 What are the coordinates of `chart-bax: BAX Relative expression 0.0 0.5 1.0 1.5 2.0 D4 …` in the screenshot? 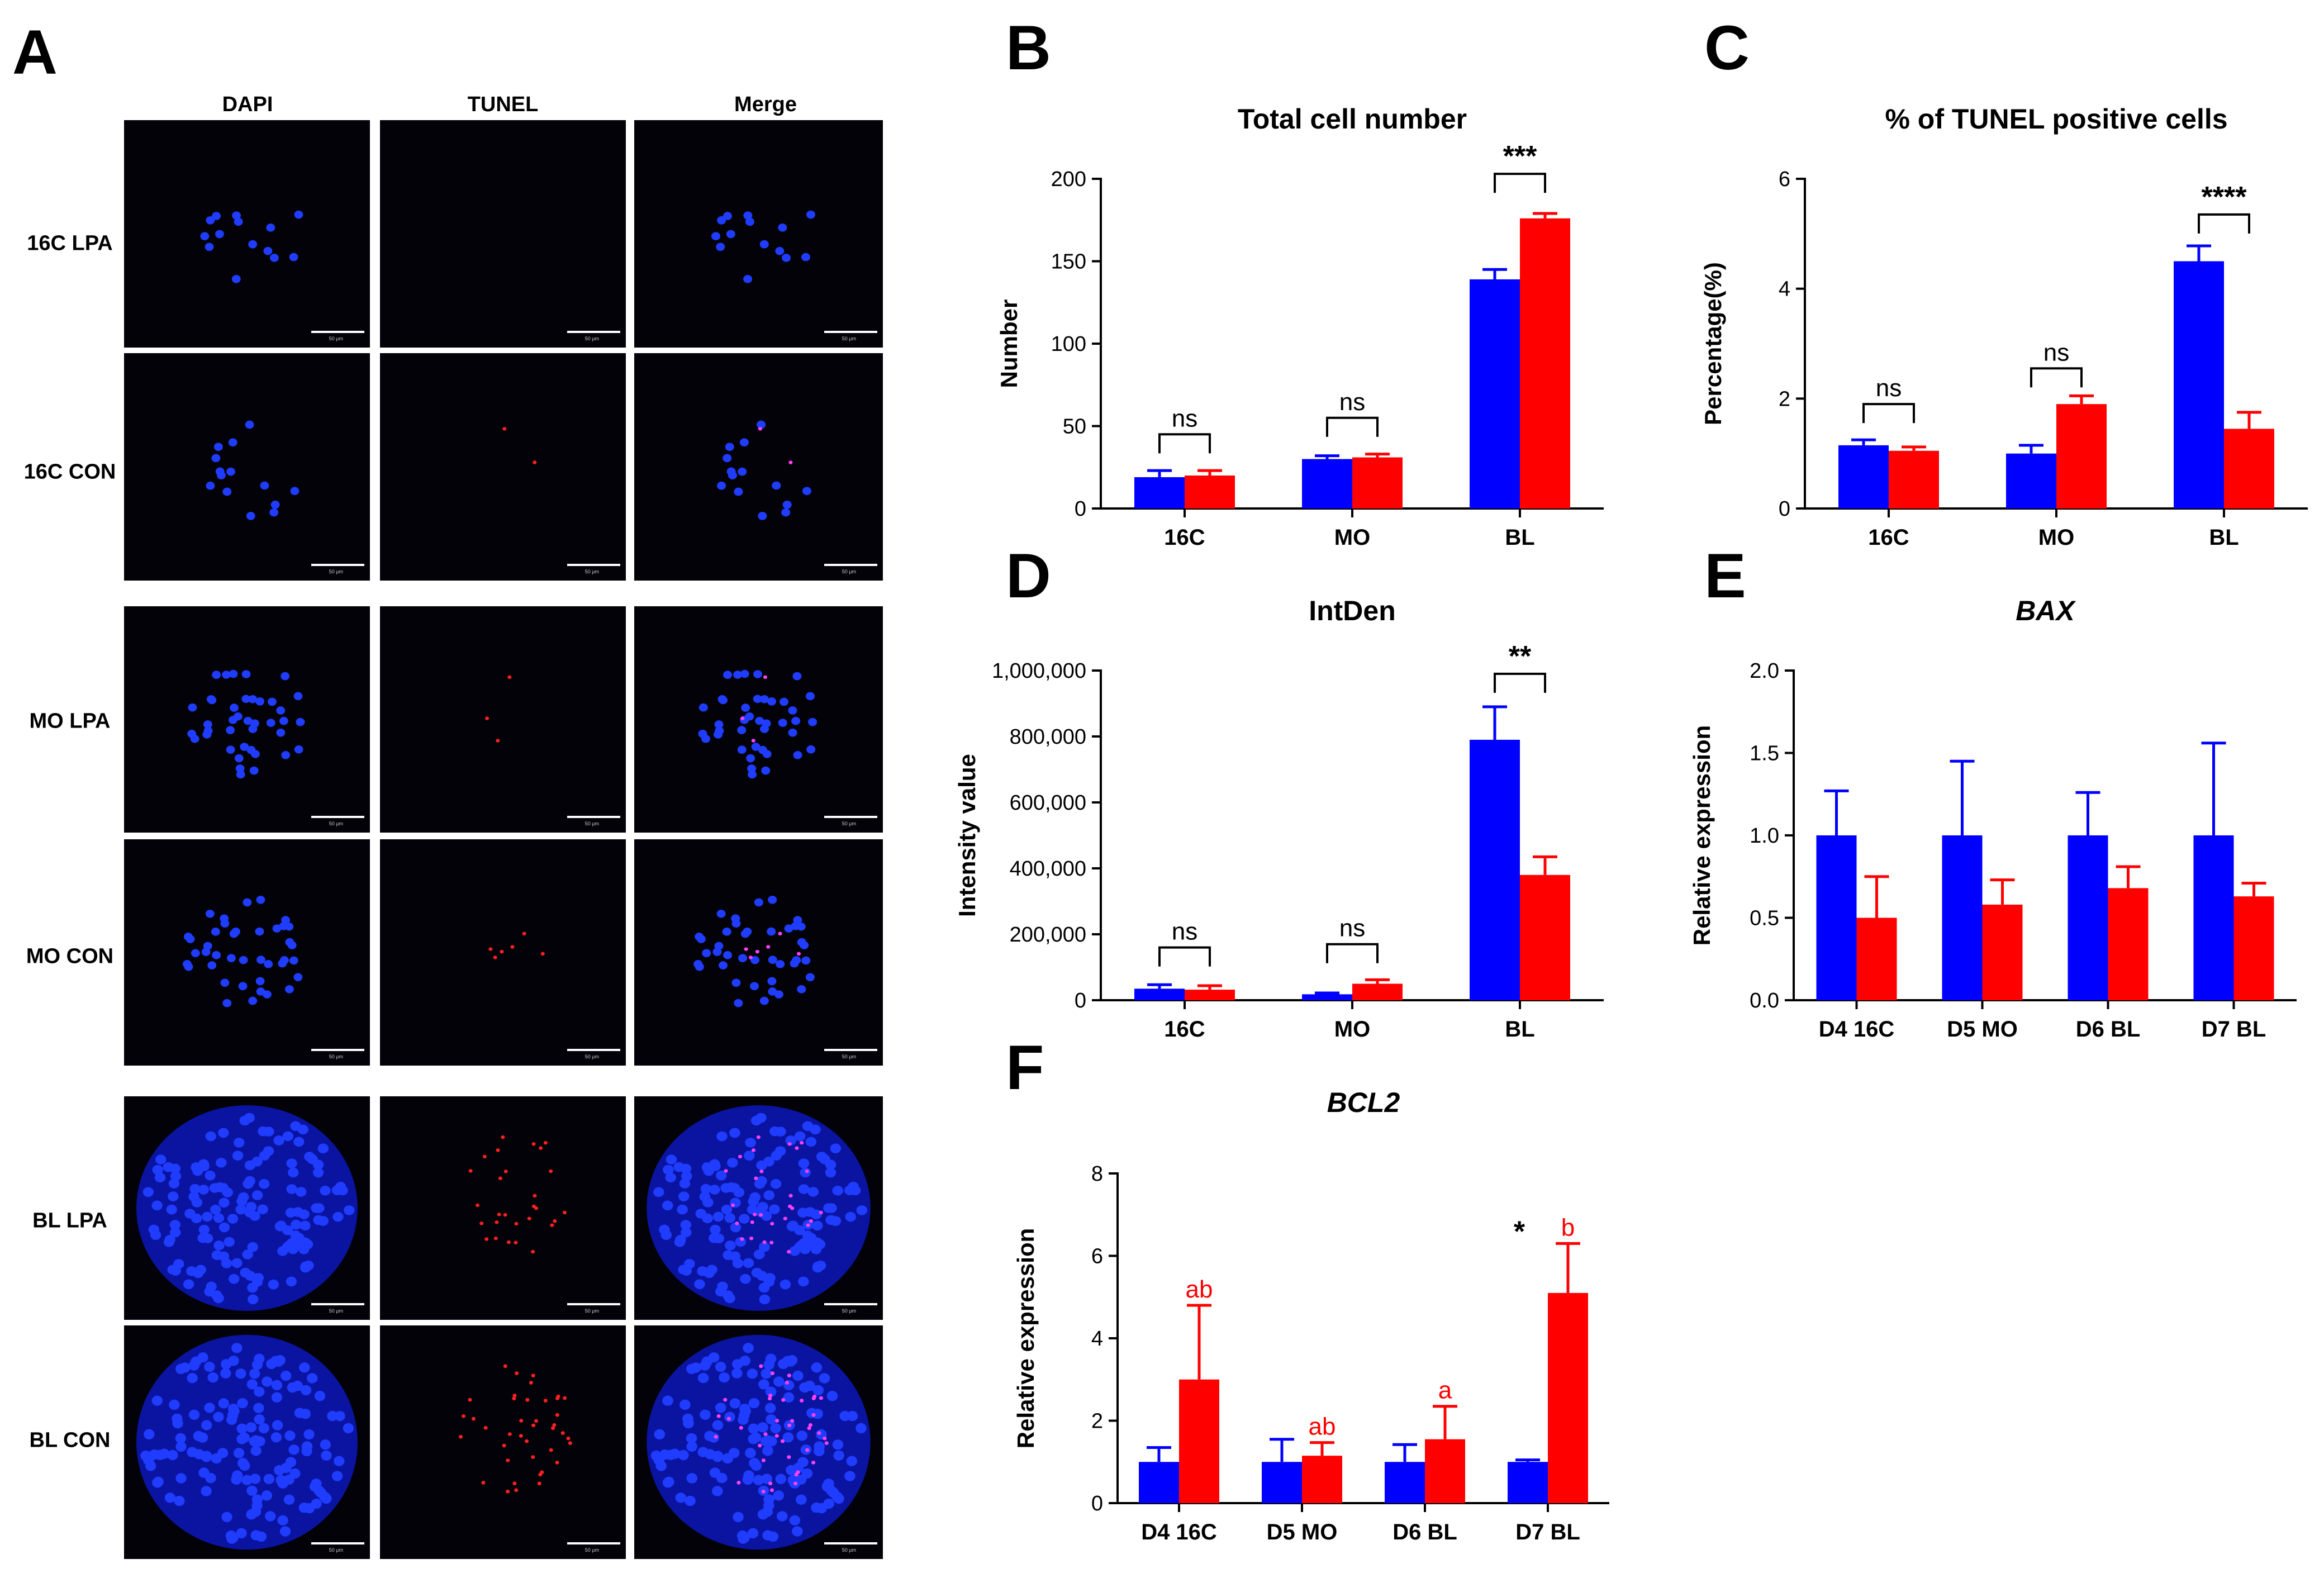 It's located at (1993, 819).